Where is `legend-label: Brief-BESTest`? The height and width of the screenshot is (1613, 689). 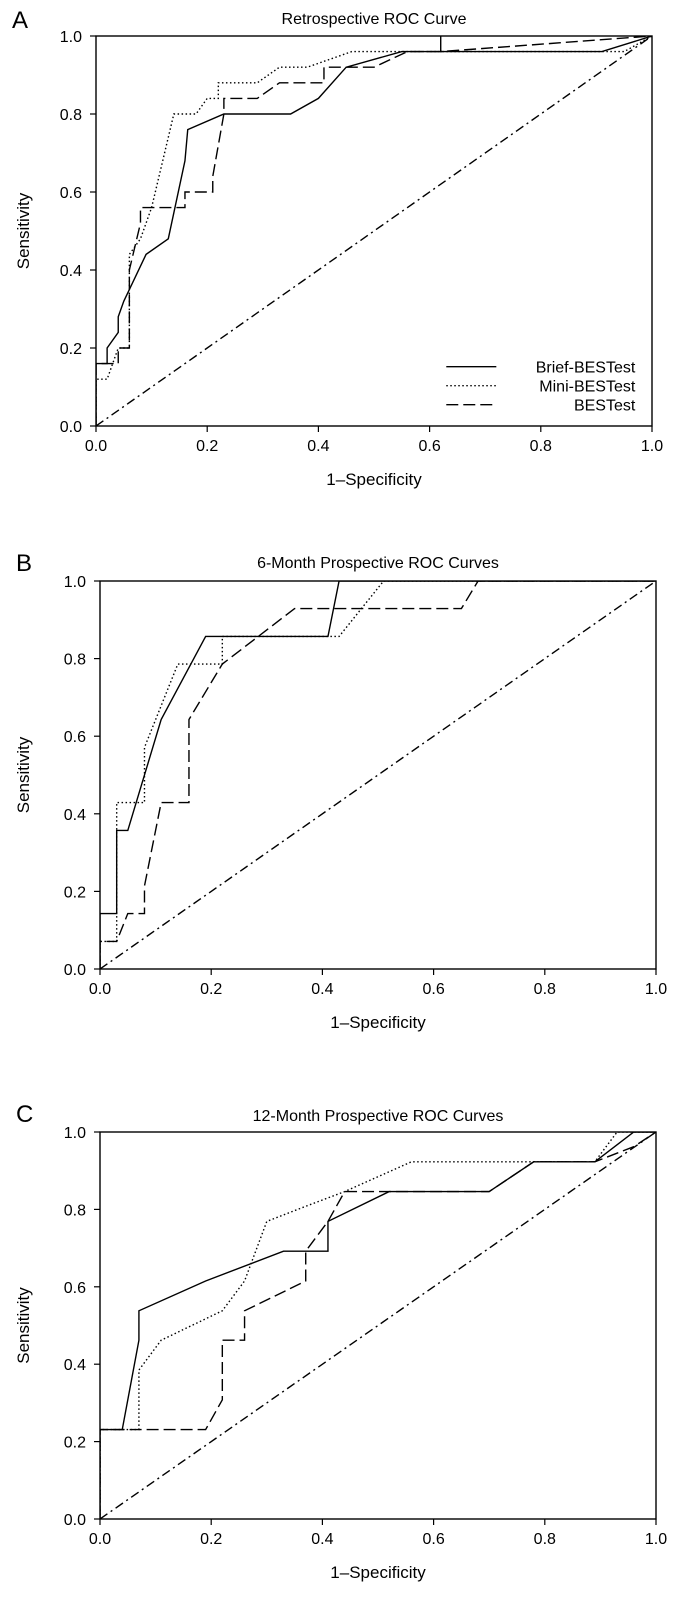 legend-label: Brief-BESTest is located at coordinates (586, 368).